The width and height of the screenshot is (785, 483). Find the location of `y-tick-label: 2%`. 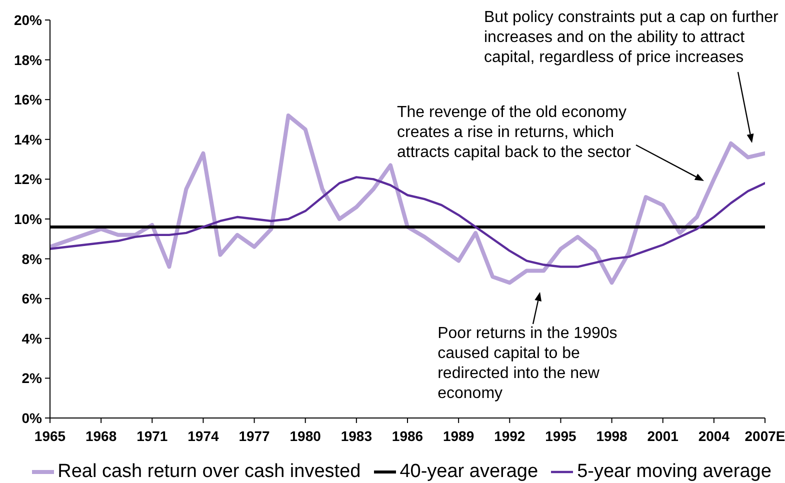

y-tick-label: 2% is located at coordinates (32, 378).